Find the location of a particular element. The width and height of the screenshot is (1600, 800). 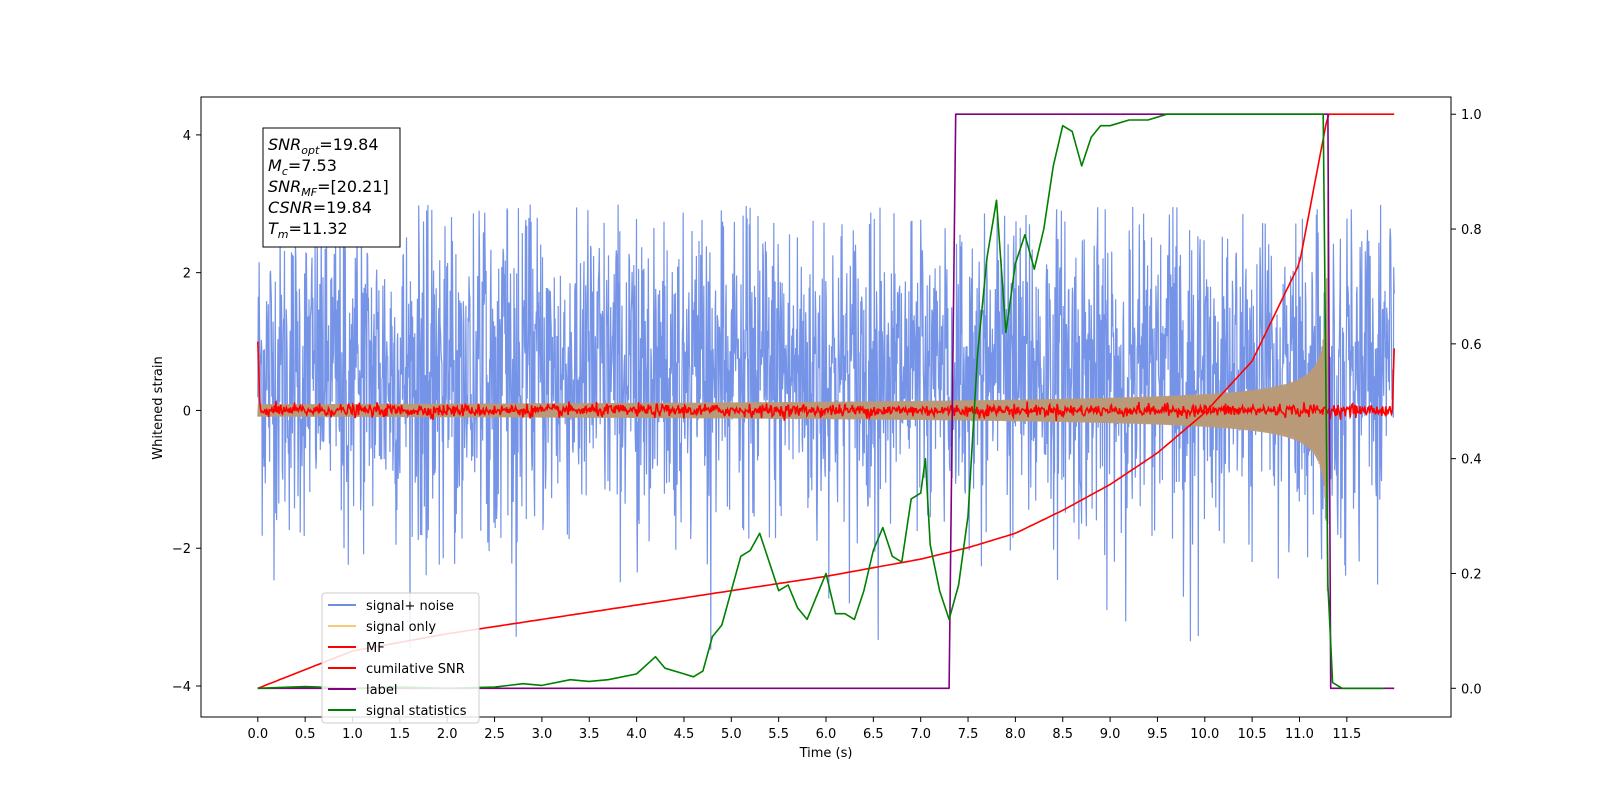

annotation-mc: Mc=7.53 is located at coordinates (302, 167).